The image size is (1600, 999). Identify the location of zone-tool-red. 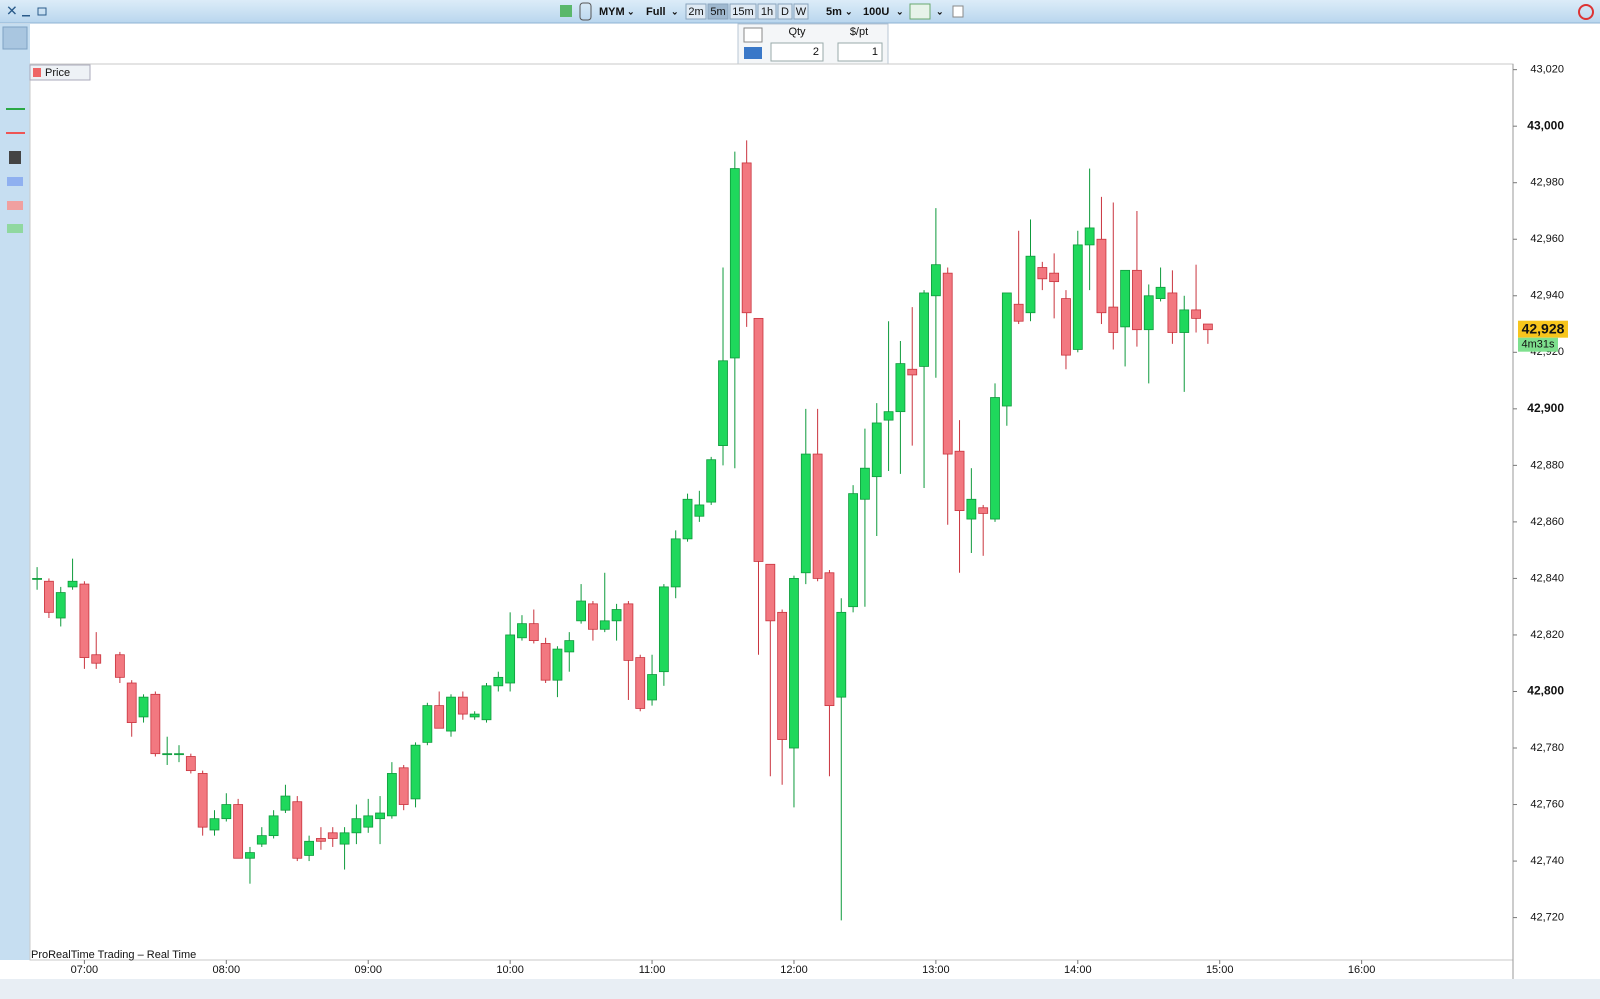
(15, 205).